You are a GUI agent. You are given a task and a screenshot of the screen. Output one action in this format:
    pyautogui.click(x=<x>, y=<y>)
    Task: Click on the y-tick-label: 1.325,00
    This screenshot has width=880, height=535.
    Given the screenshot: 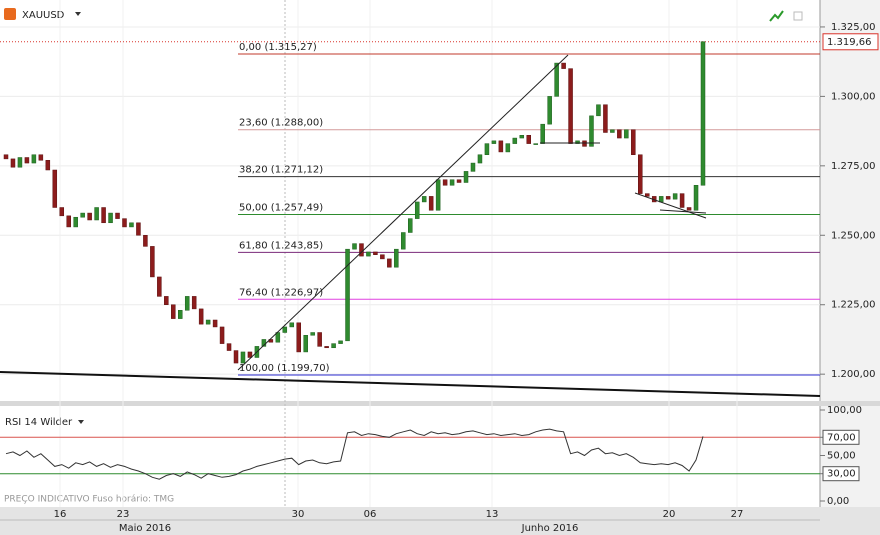 What is the action you would take?
    pyautogui.click(x=853, y=27)
    